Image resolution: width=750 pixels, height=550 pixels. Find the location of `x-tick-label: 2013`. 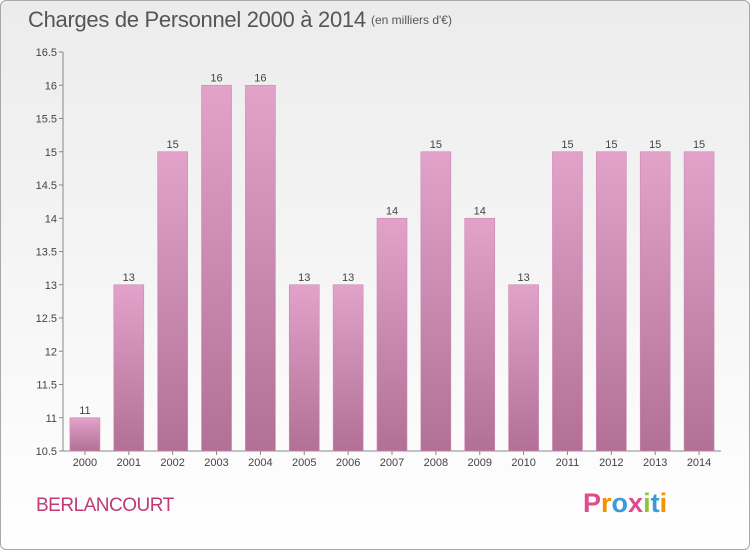

x-tick-label: 2013 is located at coordinates (655, 463).